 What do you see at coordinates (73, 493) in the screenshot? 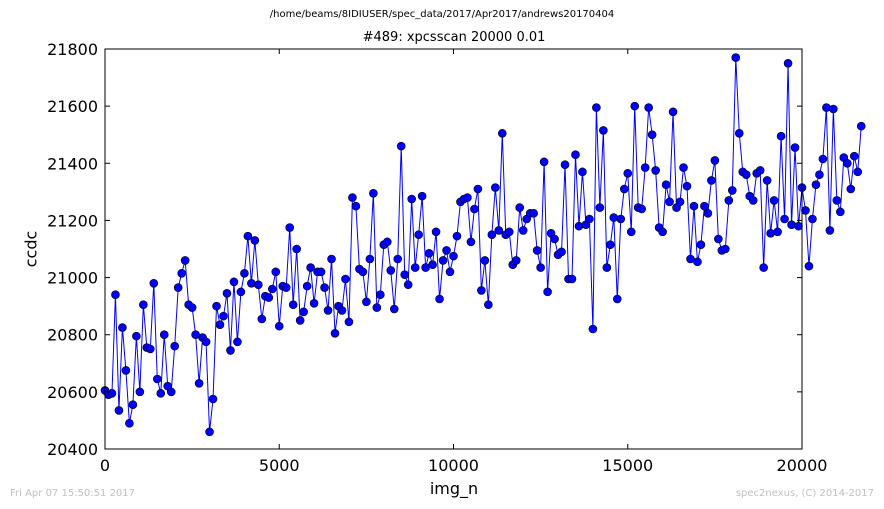
I see `footer-timestamp: Fri Apr 07 15:50:51 2017` at bounding box center [73, 493].